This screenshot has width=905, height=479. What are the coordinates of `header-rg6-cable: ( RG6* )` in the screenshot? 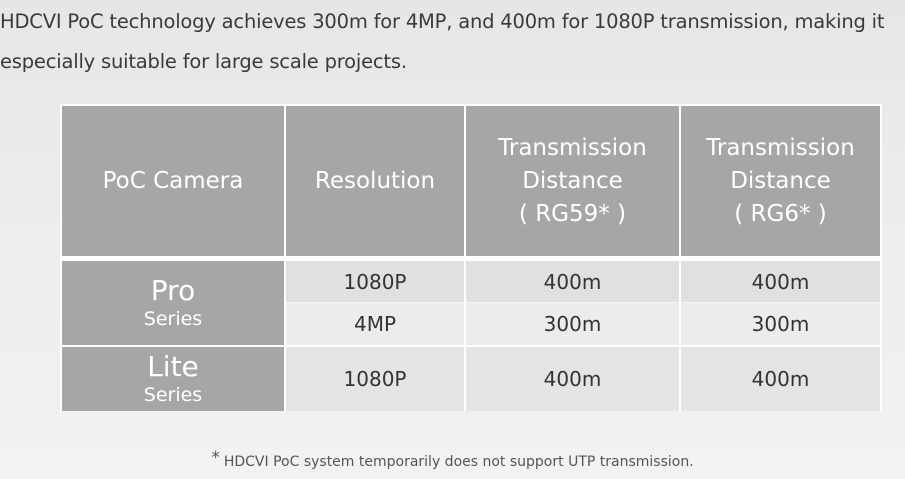 It's located at (780, 213).